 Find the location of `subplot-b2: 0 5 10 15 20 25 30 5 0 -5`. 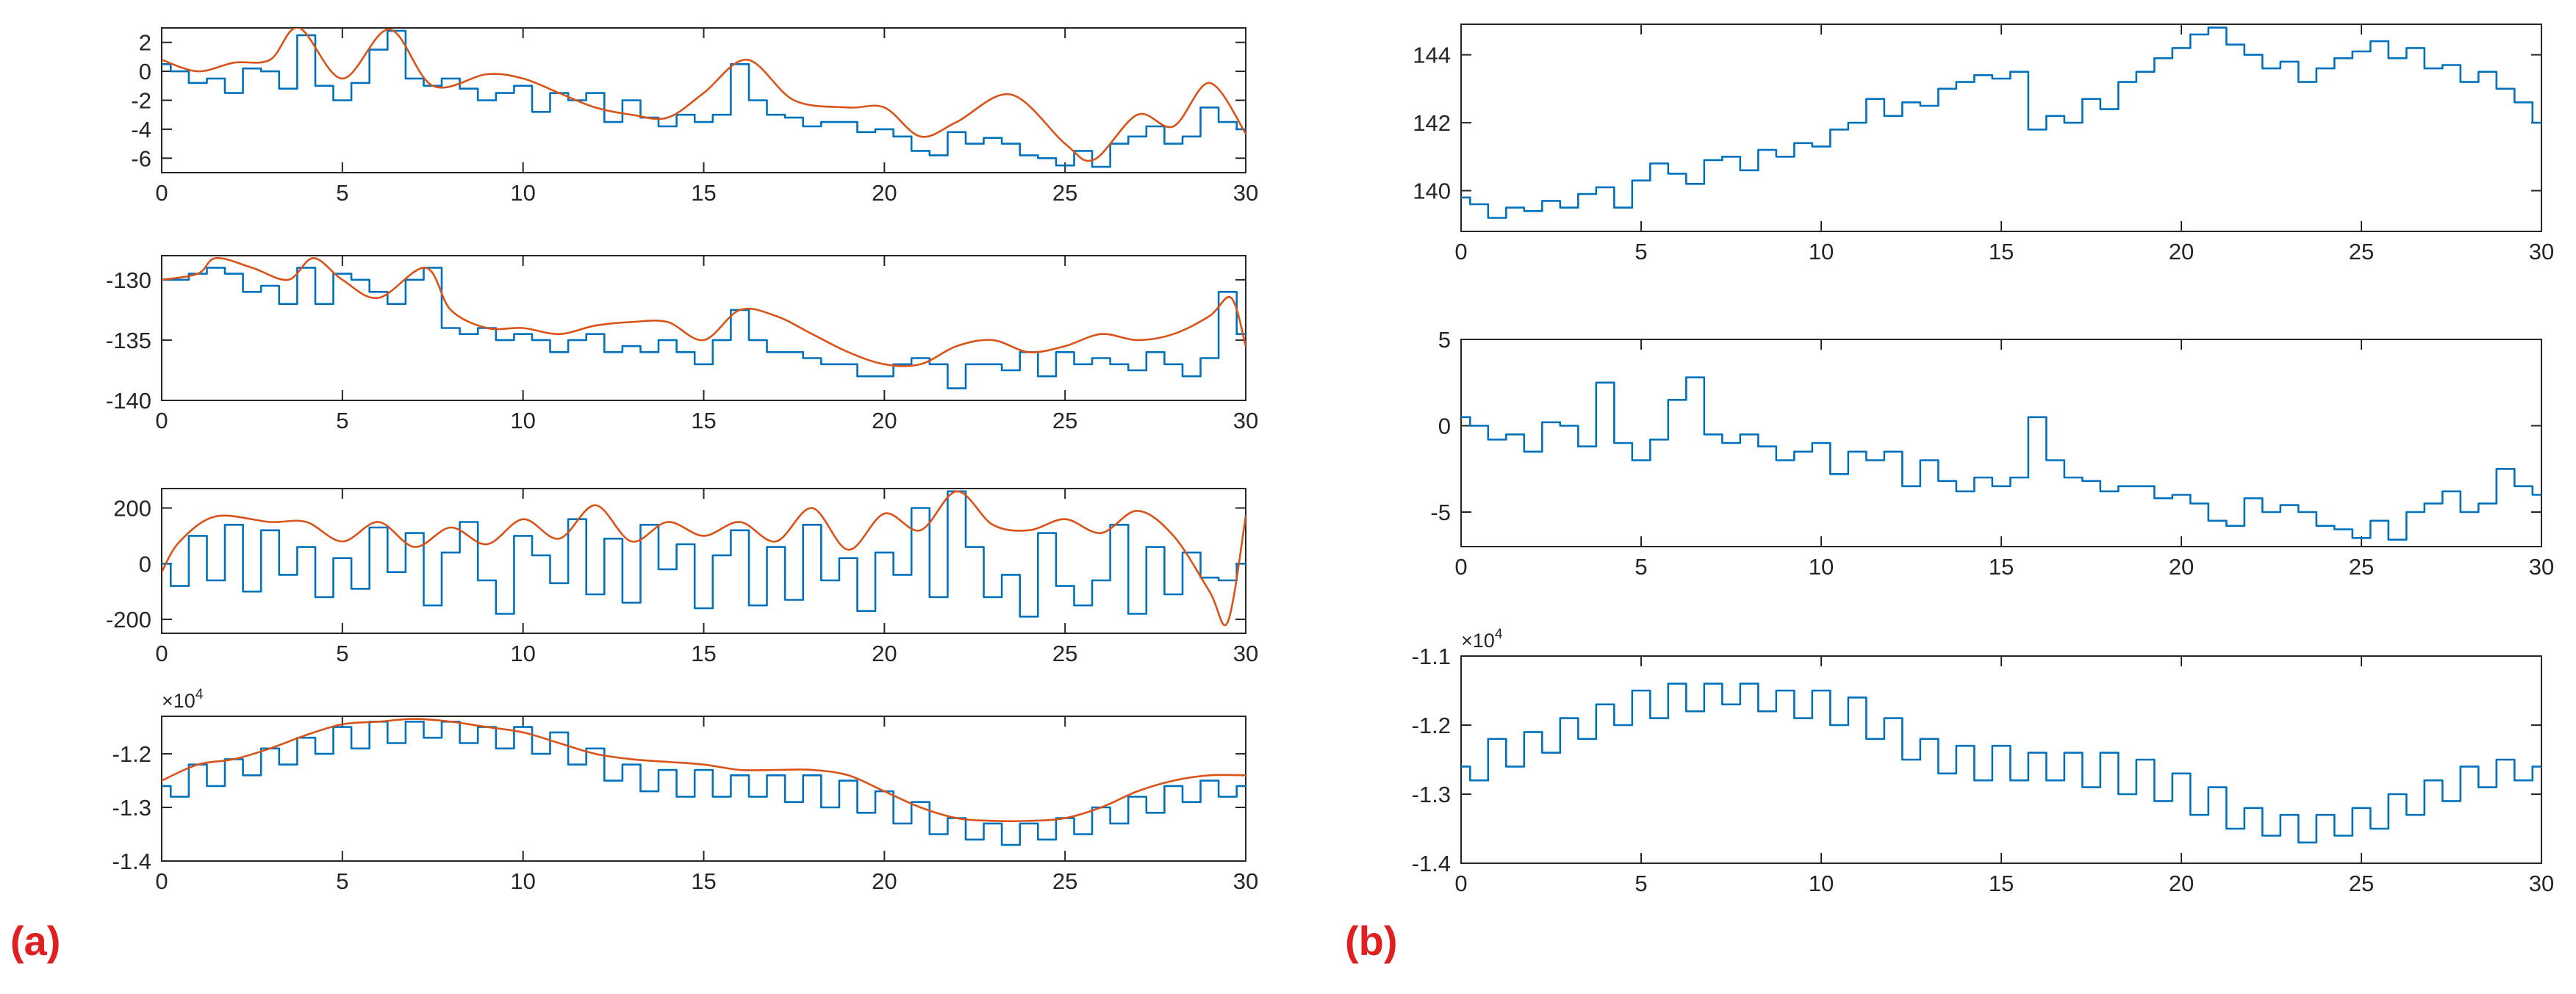

subplot-b2: 0 5 10 15 20 25 30 5 0 -5 is located at coordinates (1992, 453).